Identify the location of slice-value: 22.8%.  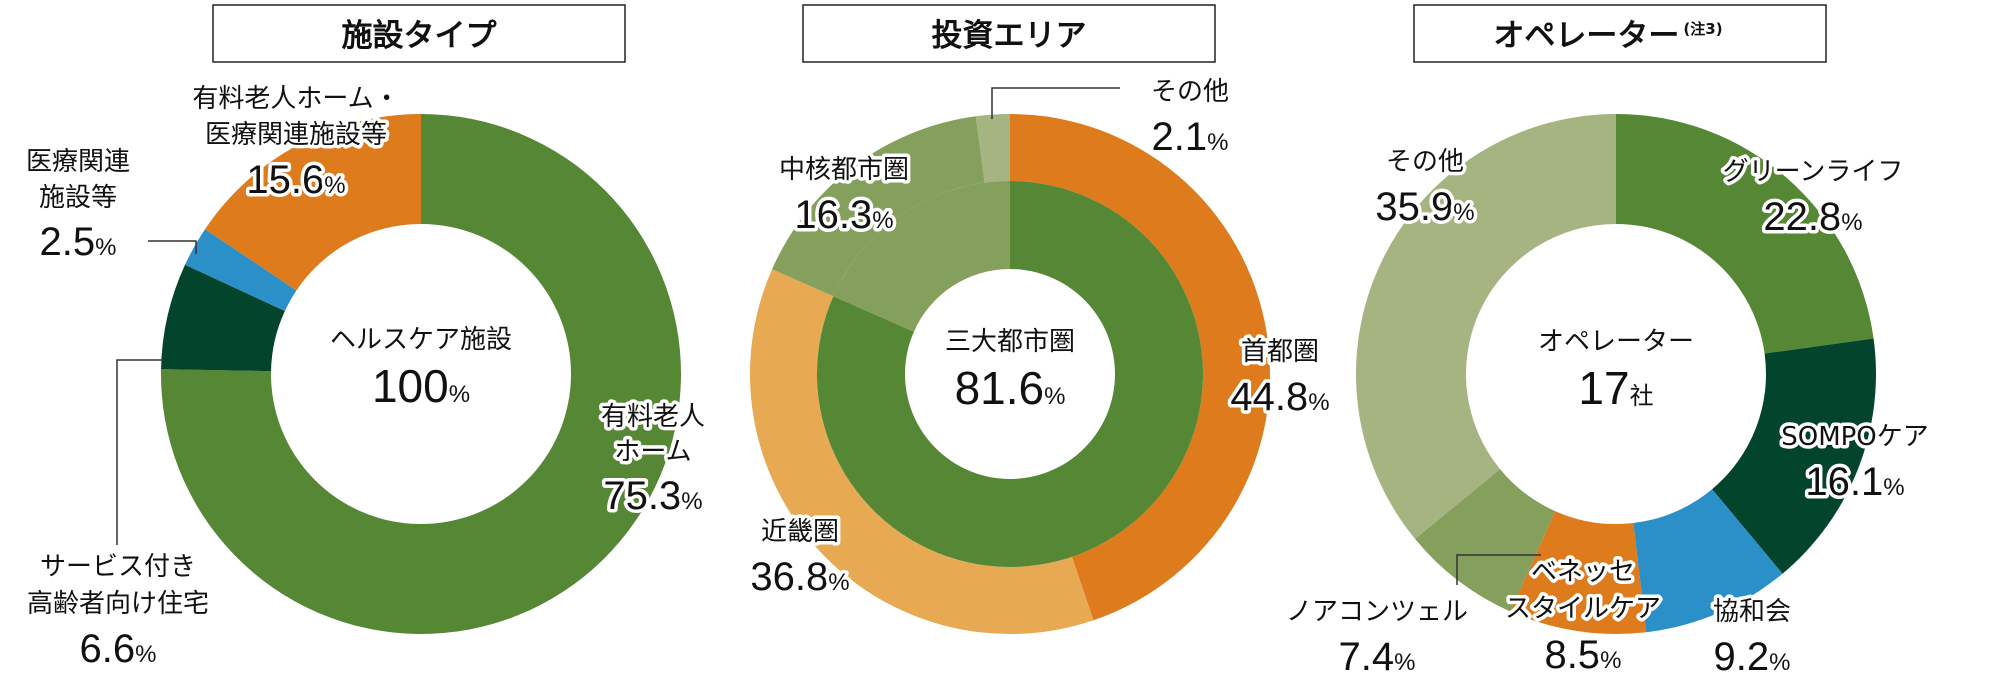
(1812, 217).